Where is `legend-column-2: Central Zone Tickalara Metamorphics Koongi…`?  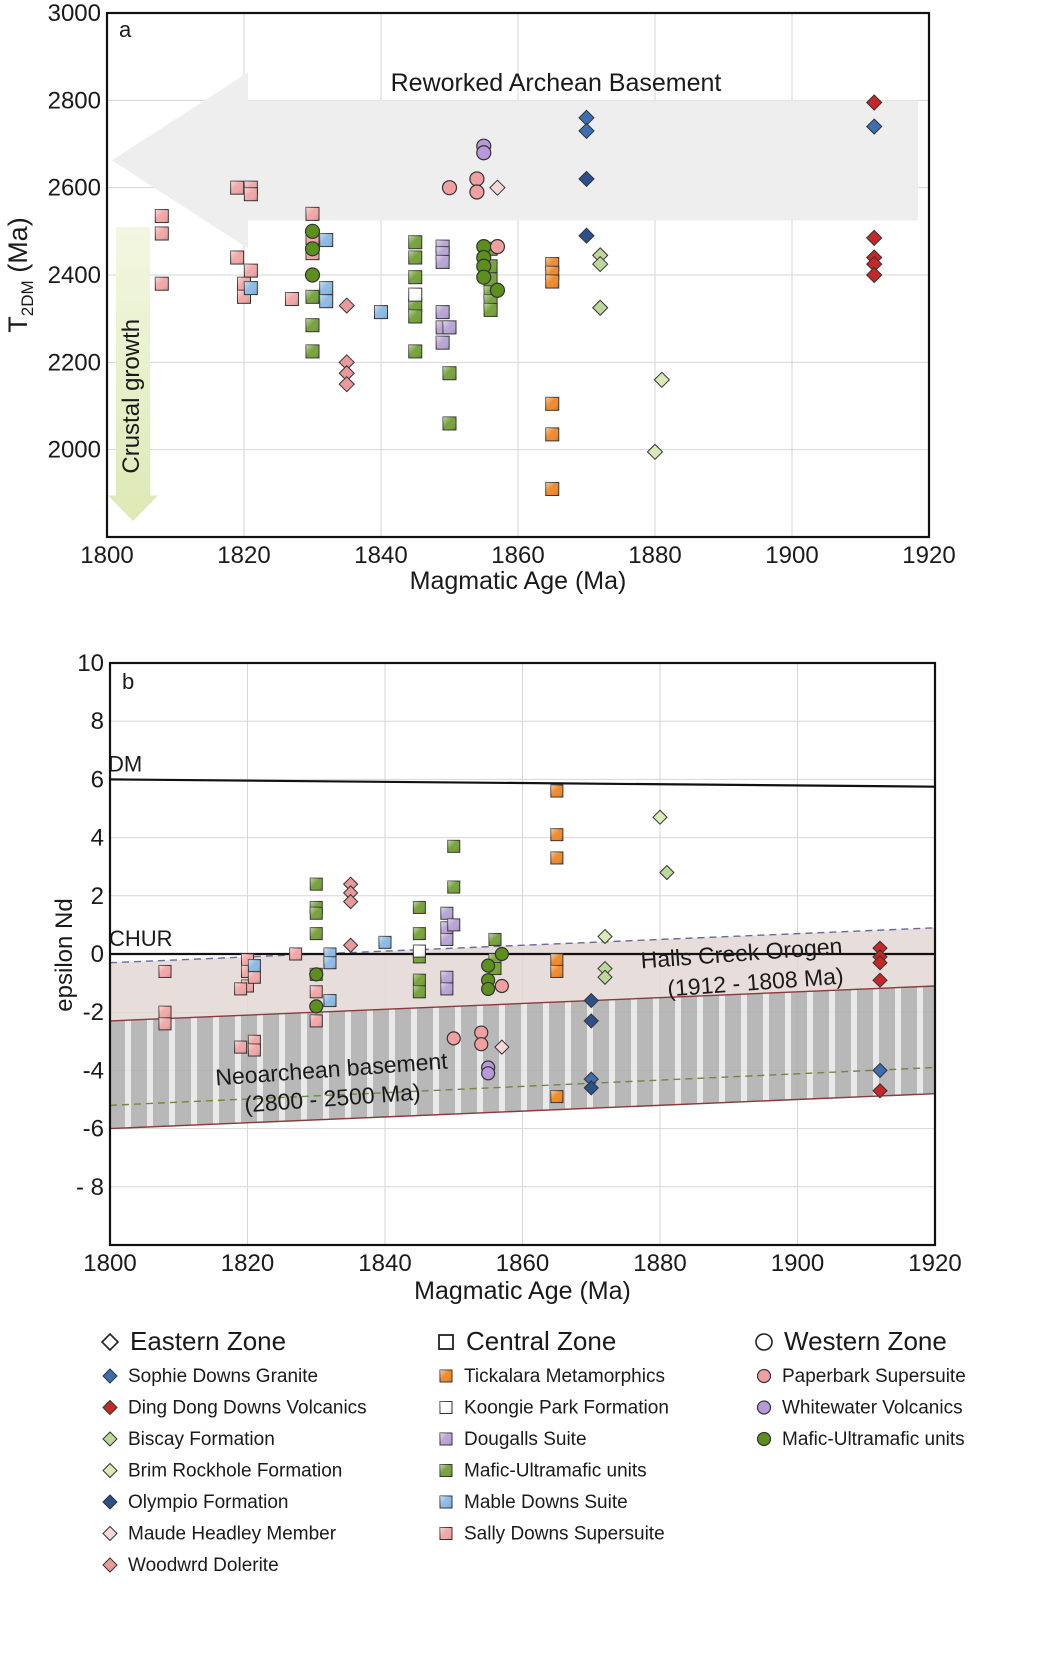 legend-column-2: Central Zone Tickalara Metamorphics Koongi… is located at coordinates (553, 1435).